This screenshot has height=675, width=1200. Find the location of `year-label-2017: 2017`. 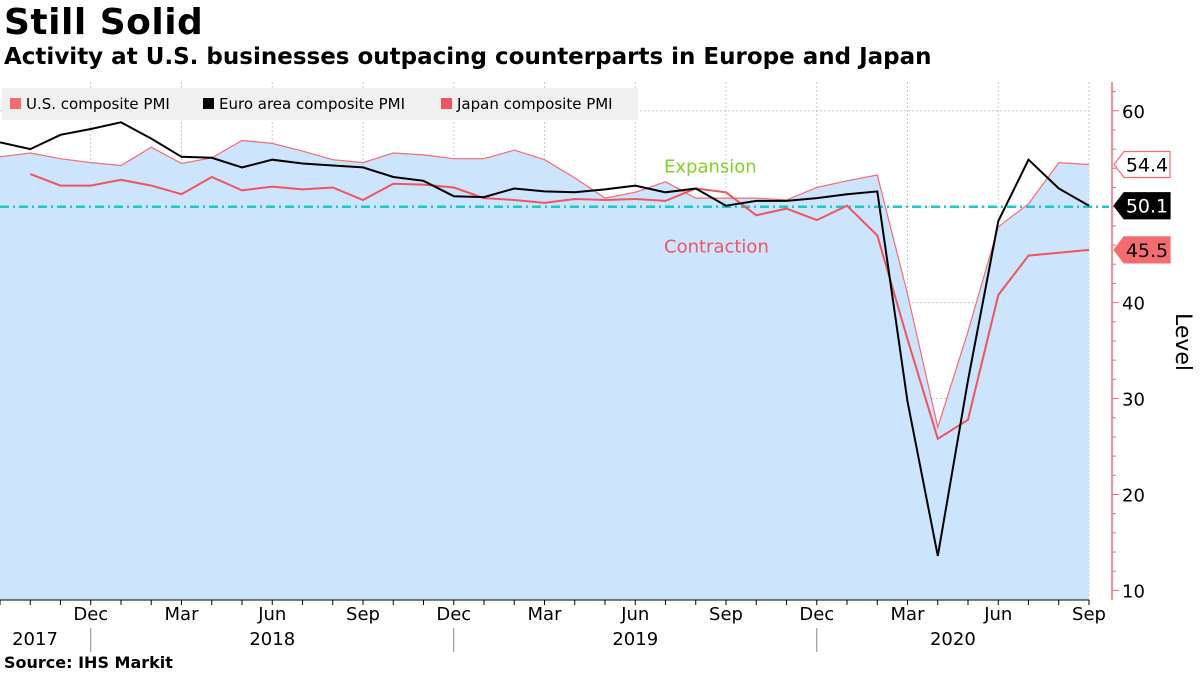

year-label-2017: 2017 is located at coordinates (35, 639).